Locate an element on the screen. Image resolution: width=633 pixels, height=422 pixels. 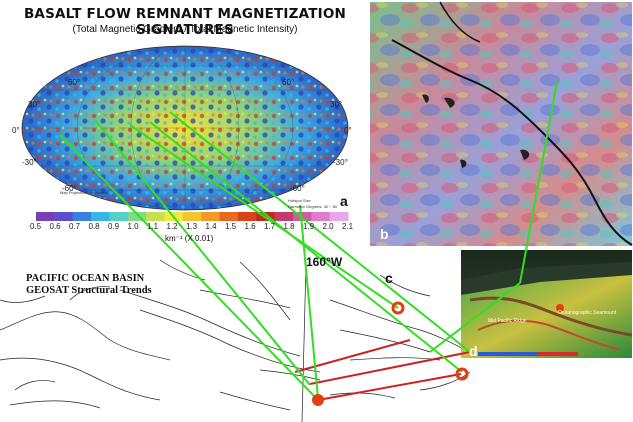
ridge-lines is located at coordinates (382, 370).